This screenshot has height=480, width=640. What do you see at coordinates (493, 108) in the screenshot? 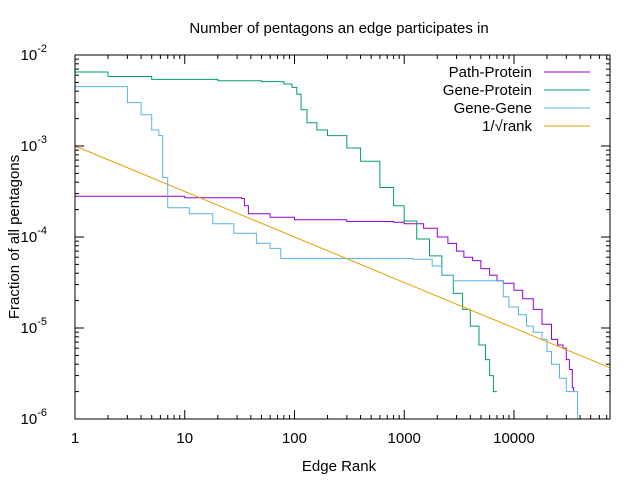
I see `legend-label-gene-gene: Gene-Gene` at bounding box center [493, 108].